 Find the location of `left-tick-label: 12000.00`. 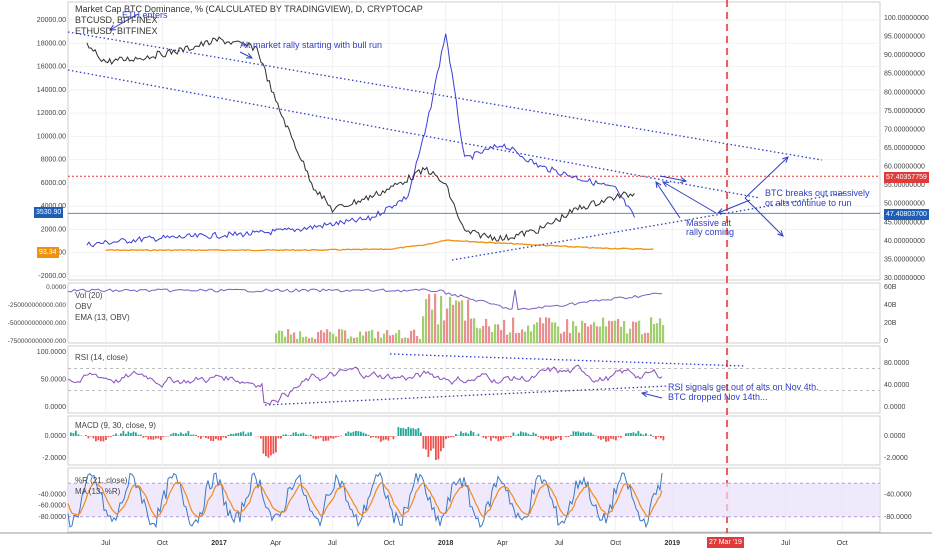

left-tick-label: 12000.00 is located at coordinates (51, 113).